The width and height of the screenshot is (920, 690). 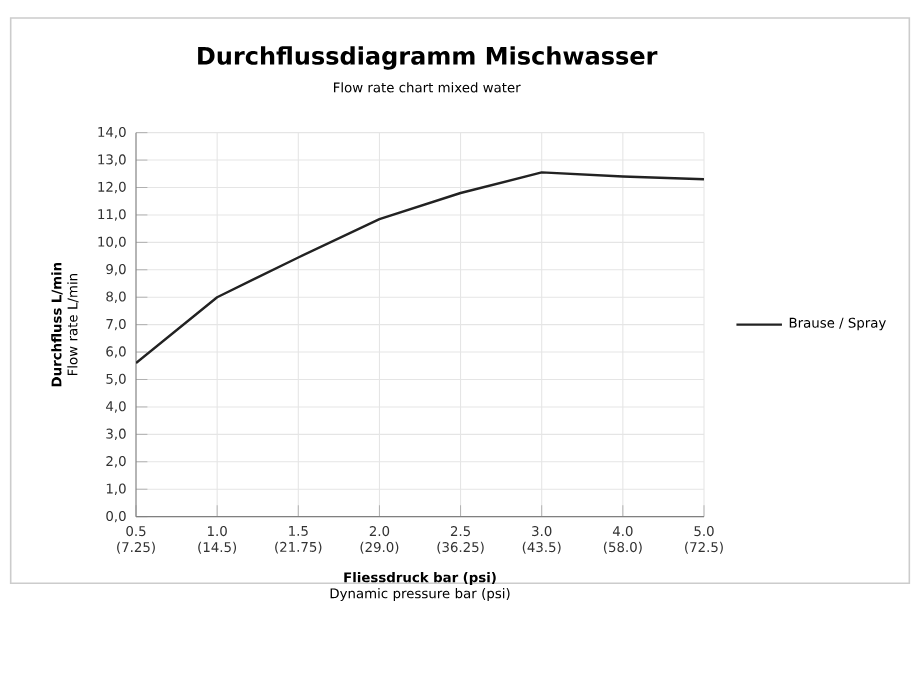 What do you see at coordinates (428, 58) in the screenshot?
I see `chart-title: Durchflussdiagramm Mischwasser` at bounding box center [428, 58].